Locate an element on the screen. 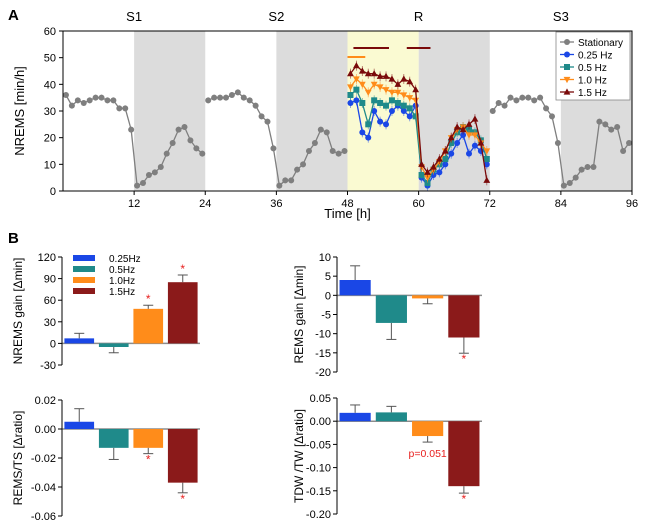 This screenshot has height=527, width=645. legend-label: 1.5Hz is located at coordinates (122, 292).